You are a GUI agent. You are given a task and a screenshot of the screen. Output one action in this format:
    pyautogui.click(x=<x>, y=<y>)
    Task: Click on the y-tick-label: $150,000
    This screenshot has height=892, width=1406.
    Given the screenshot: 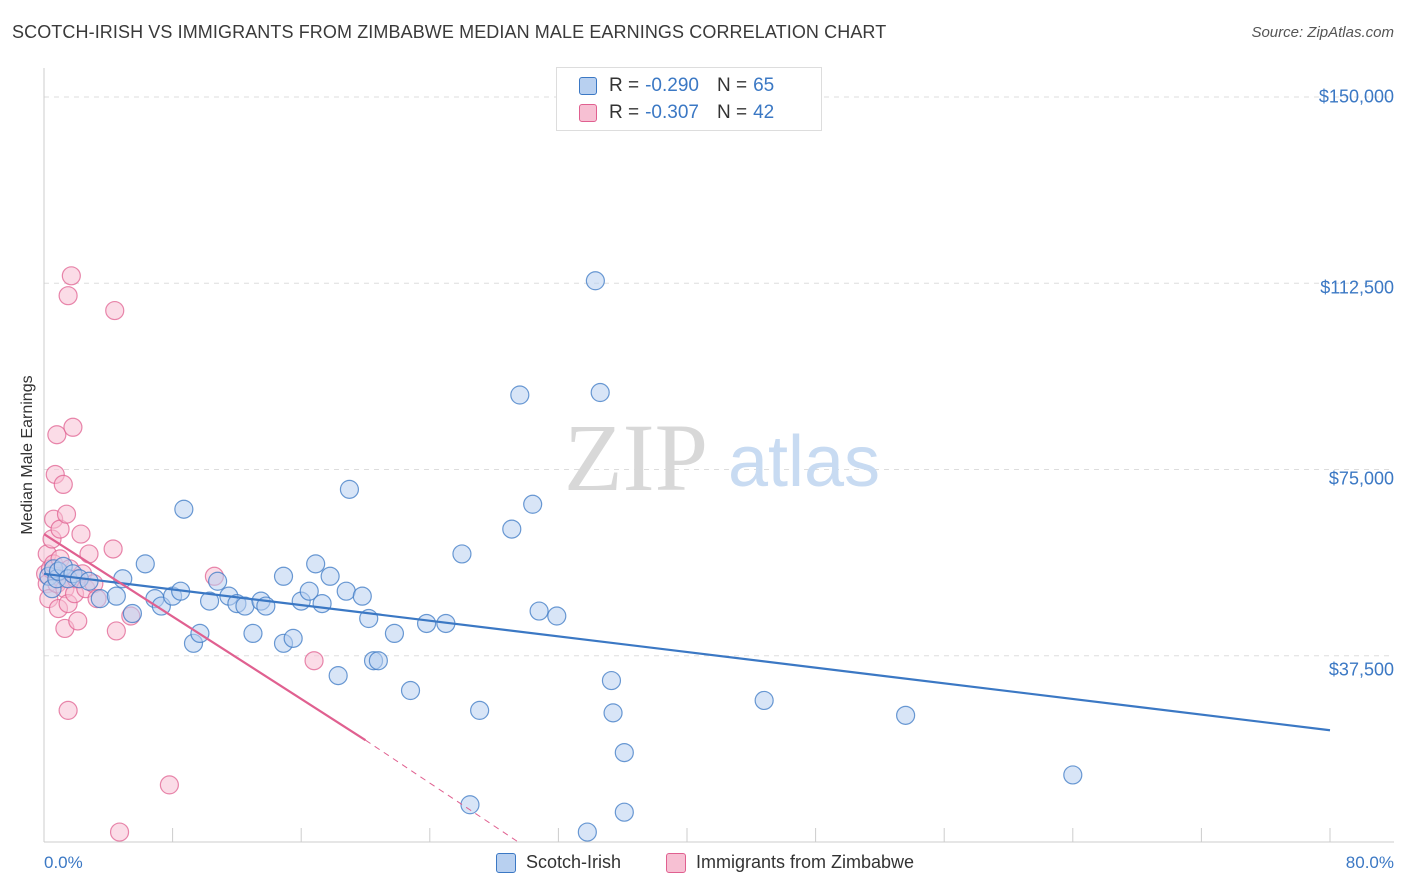 What is the action you would take?
    pyautogui.click(x=1356, y=96)
    